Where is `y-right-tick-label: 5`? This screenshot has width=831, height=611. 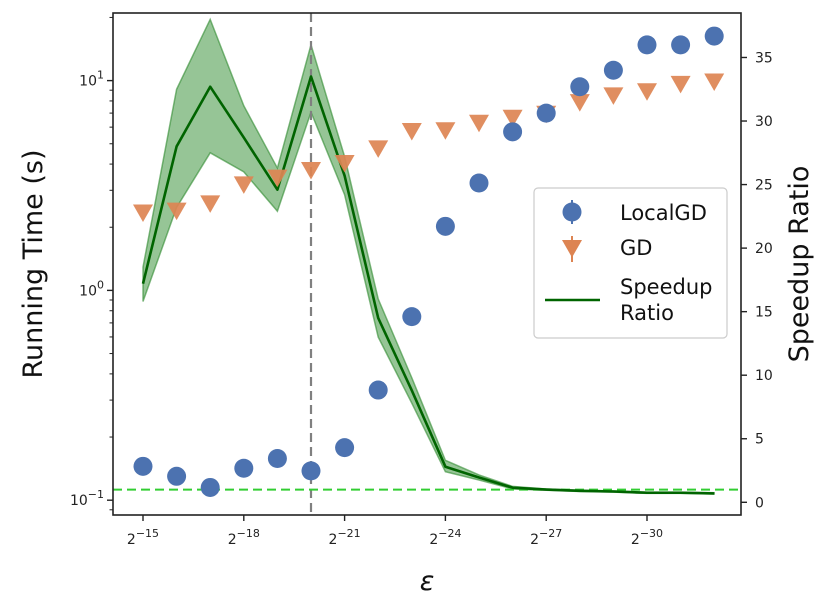
y-right-tick-label: 5 is located at coordinates (759, 440).